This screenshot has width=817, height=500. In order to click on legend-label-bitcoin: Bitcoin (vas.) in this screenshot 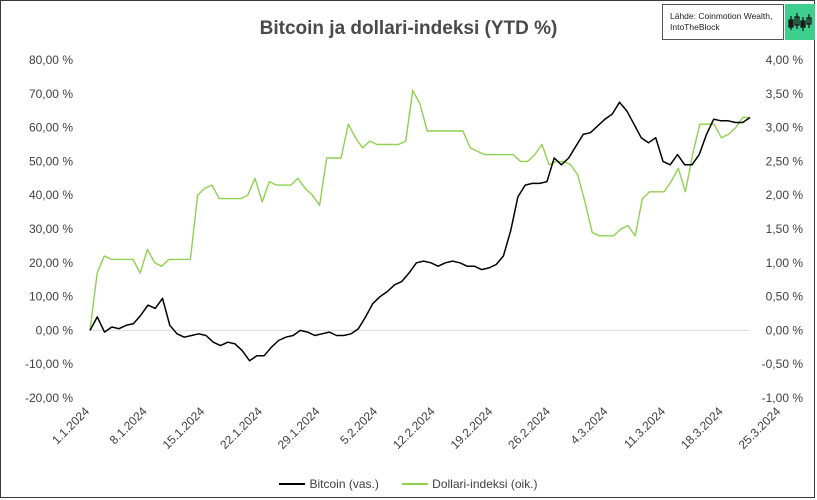, I will do `click(344, 484)`.